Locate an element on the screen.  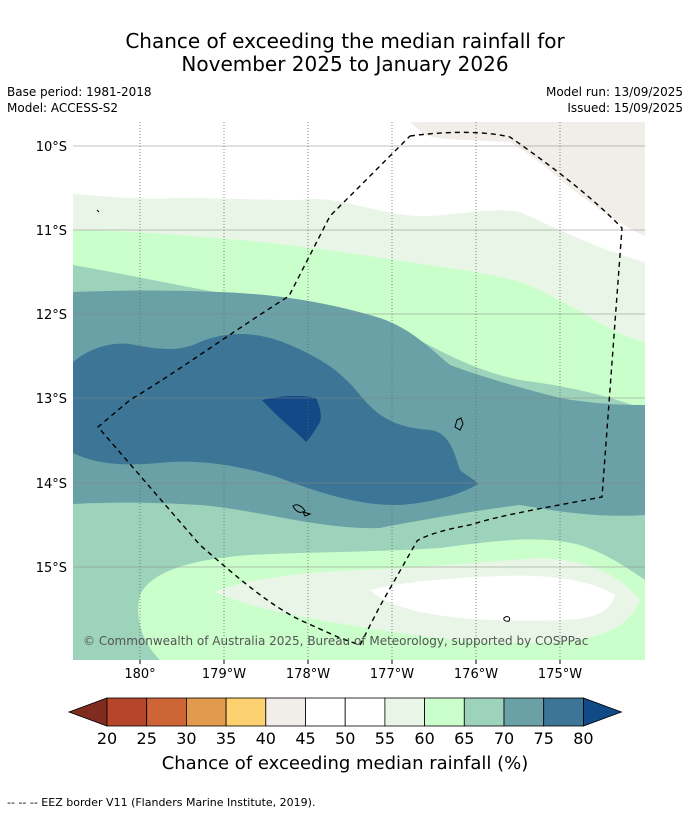
latitude-labels: 10°S 11°S 12°S 13°S 14°S 15°S is located at coordinates (51, 358).